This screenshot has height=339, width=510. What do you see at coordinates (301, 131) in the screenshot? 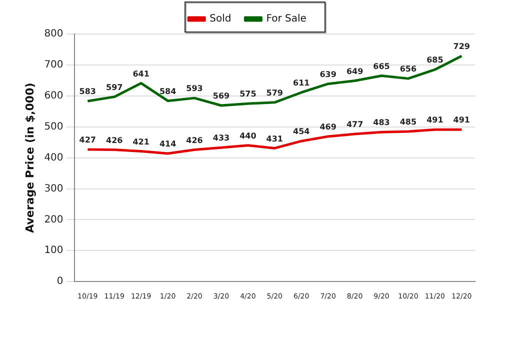
I see `data-label: 454` at bounding box center [301, 131].